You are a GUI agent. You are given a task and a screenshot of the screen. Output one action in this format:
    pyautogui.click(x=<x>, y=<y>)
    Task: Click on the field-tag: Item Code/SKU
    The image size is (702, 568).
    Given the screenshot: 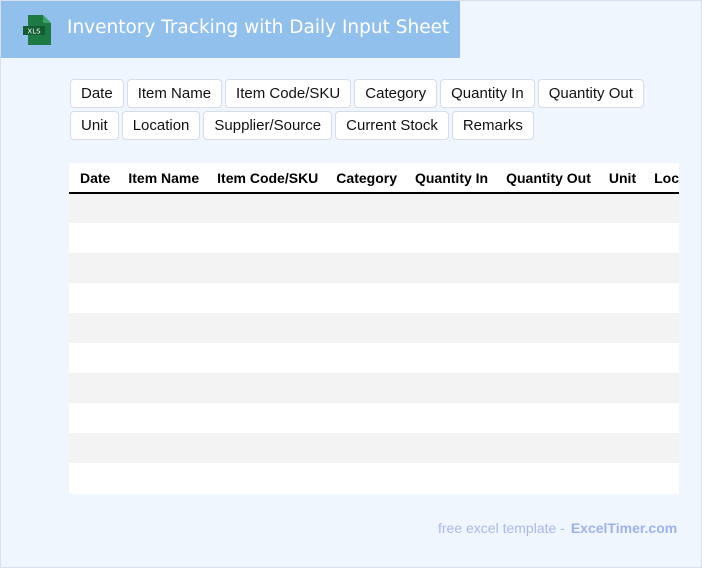 What is the action you would take?
    pyautogui.click(x=288, y=93)
    